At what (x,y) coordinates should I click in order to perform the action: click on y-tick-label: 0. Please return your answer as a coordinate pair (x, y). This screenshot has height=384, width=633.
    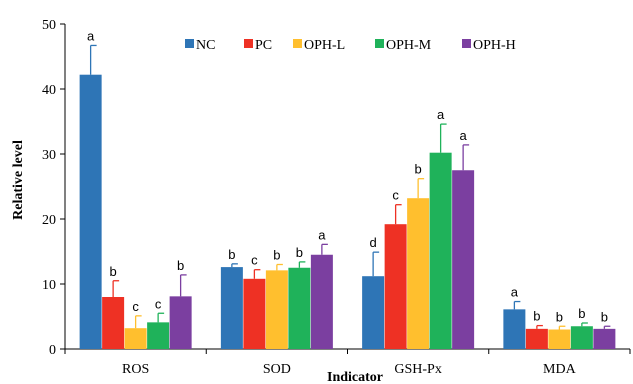
    Looking at the image, I should click on (52, 350).